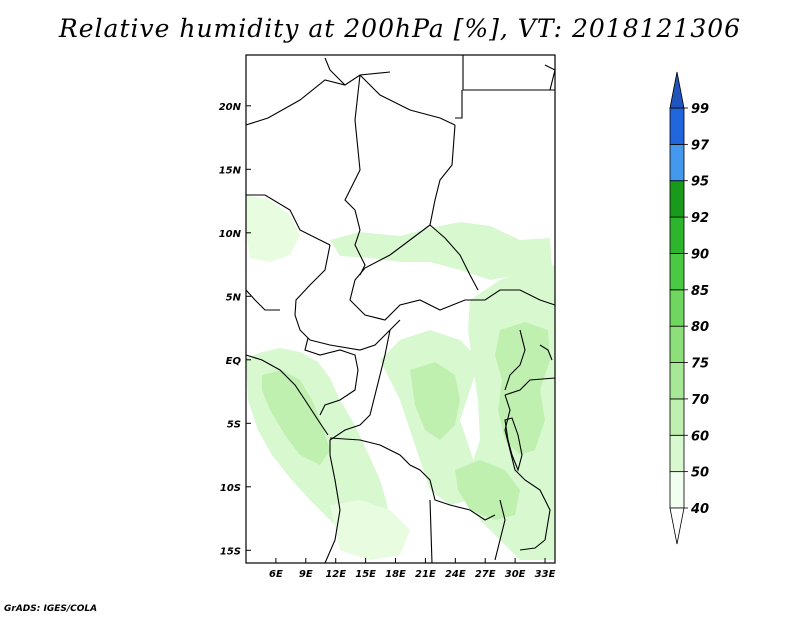  I want to click on y-tick-label: 5S, so click(234, 424).